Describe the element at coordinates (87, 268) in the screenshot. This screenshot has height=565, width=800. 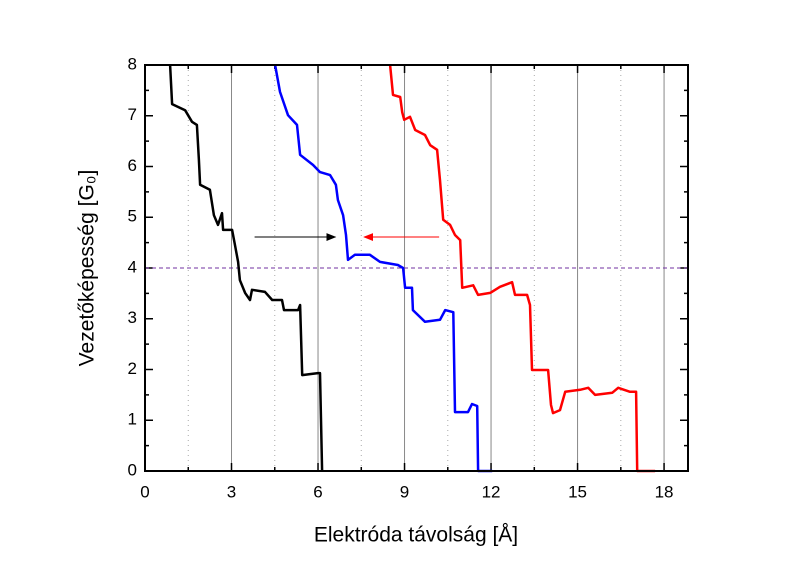
I see `y-axis-title: Vezetőképesség [G₀]` at that location.